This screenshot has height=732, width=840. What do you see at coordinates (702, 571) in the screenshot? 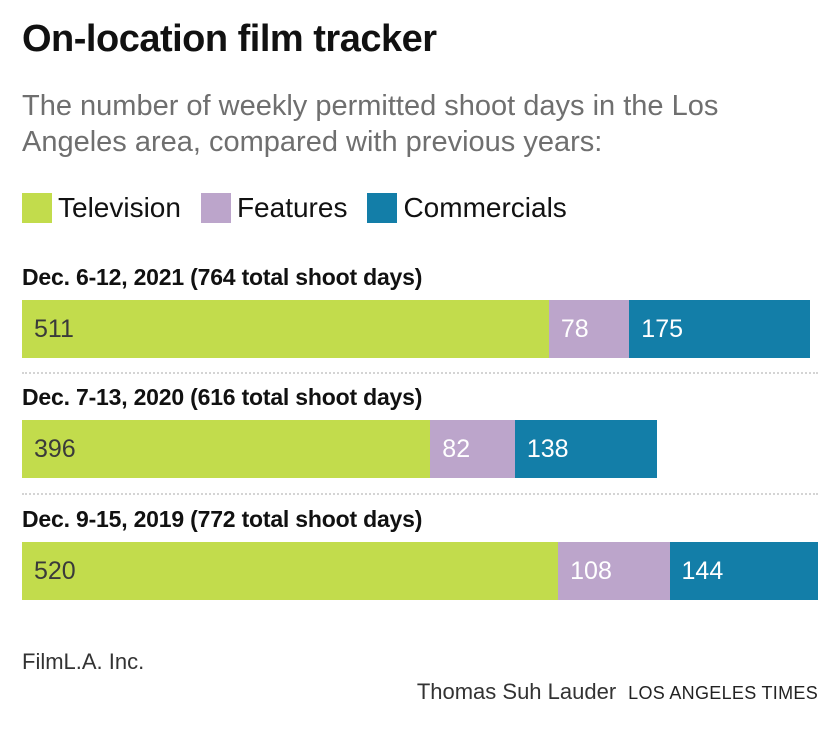
I see `bar-value-label: 144` at bounding box center [702, 571].